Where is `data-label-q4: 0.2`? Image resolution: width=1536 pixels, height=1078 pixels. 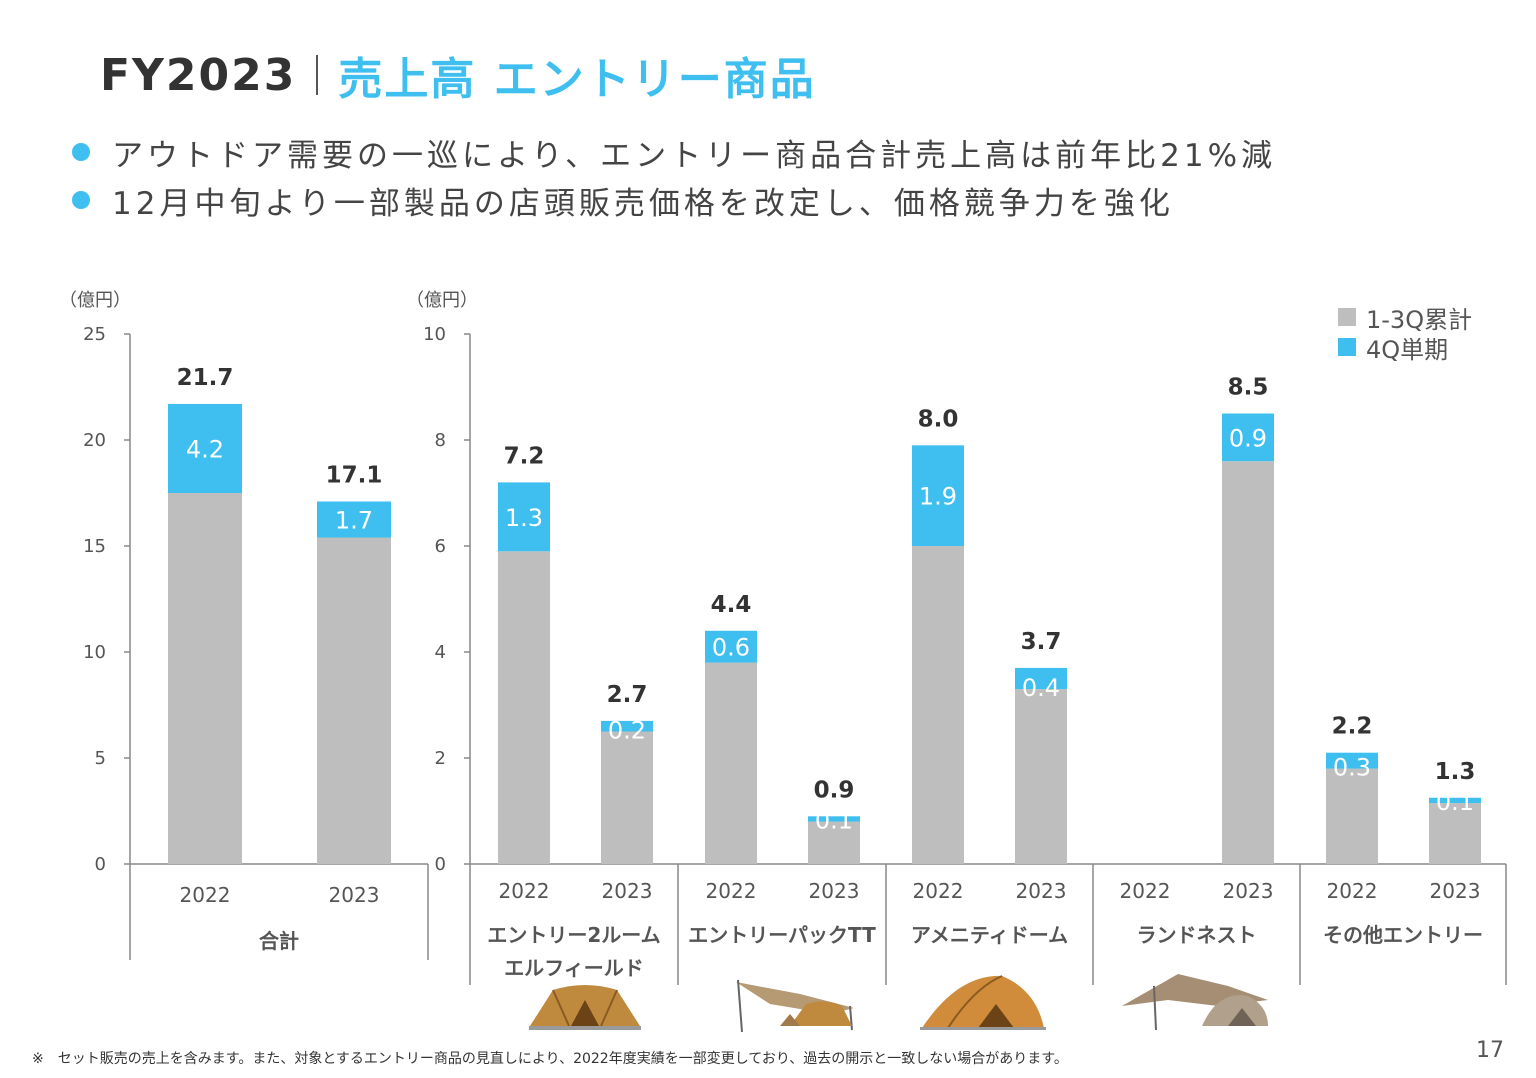
data-label-q4: 0.2 is located at coordinates (627, 731).